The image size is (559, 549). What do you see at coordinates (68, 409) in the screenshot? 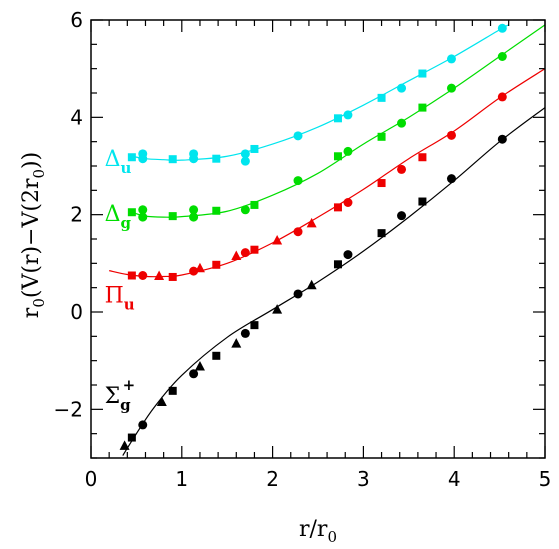
I see `y-tick-label: −2` at bounding box center [68, 409].